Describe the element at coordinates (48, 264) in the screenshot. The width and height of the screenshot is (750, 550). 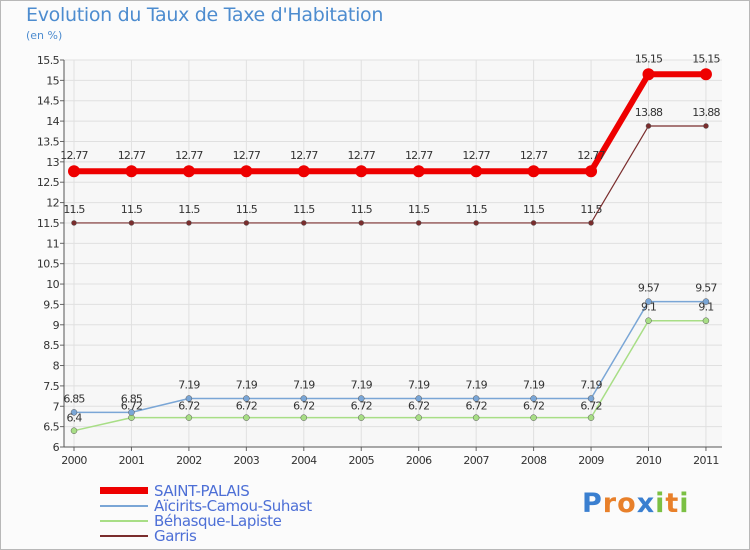
I see `y-tick-label: 10.5` at that location.